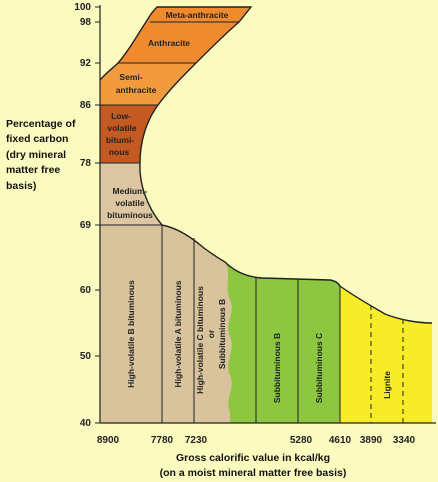  What do you see at coordinates (387, 385) in the screenshot?
I see `label-lignite: Lignite` at bounding box center [387, 385].